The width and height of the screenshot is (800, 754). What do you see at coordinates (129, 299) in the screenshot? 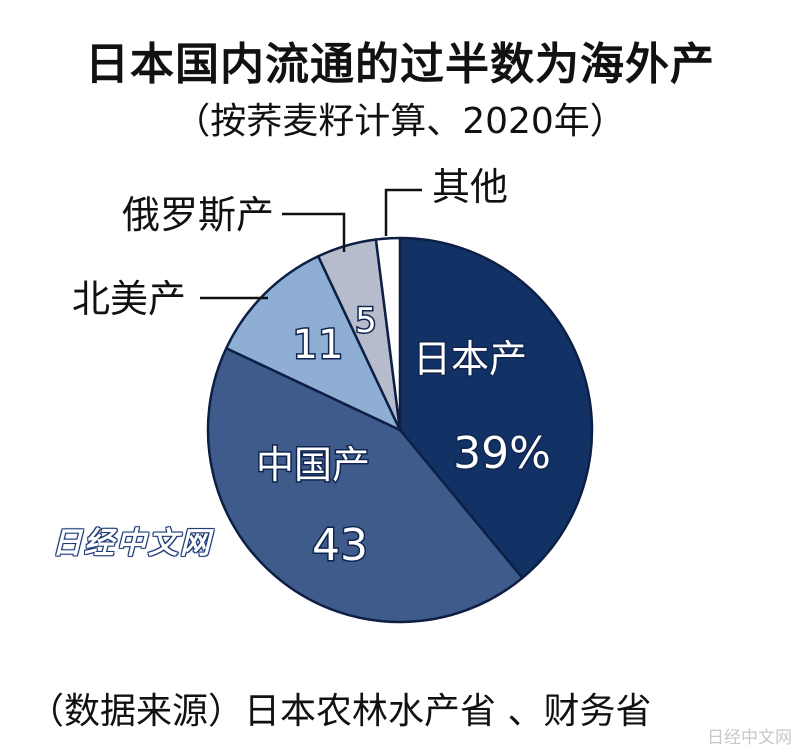
I see `slice-label-2: 北美产` at bounding box center [129, 299].